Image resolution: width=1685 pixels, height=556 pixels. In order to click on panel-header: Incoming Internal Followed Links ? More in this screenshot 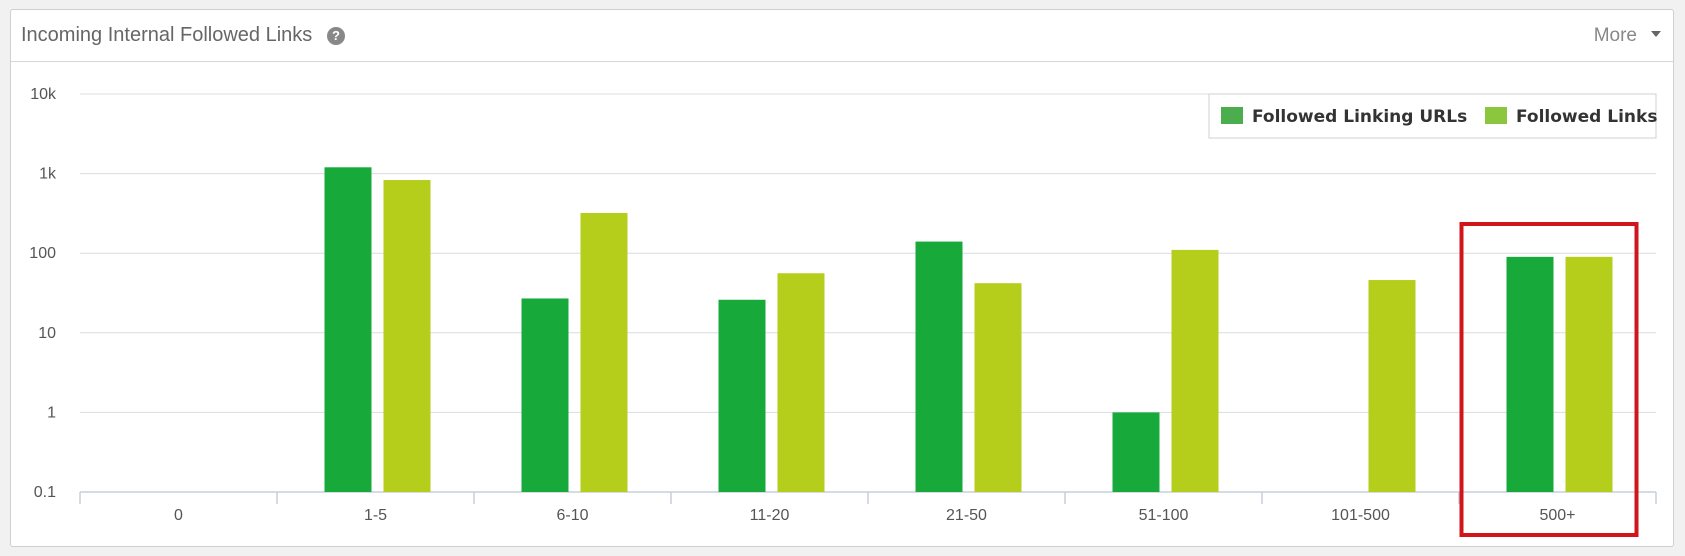, I will do `click(842, 36)`.